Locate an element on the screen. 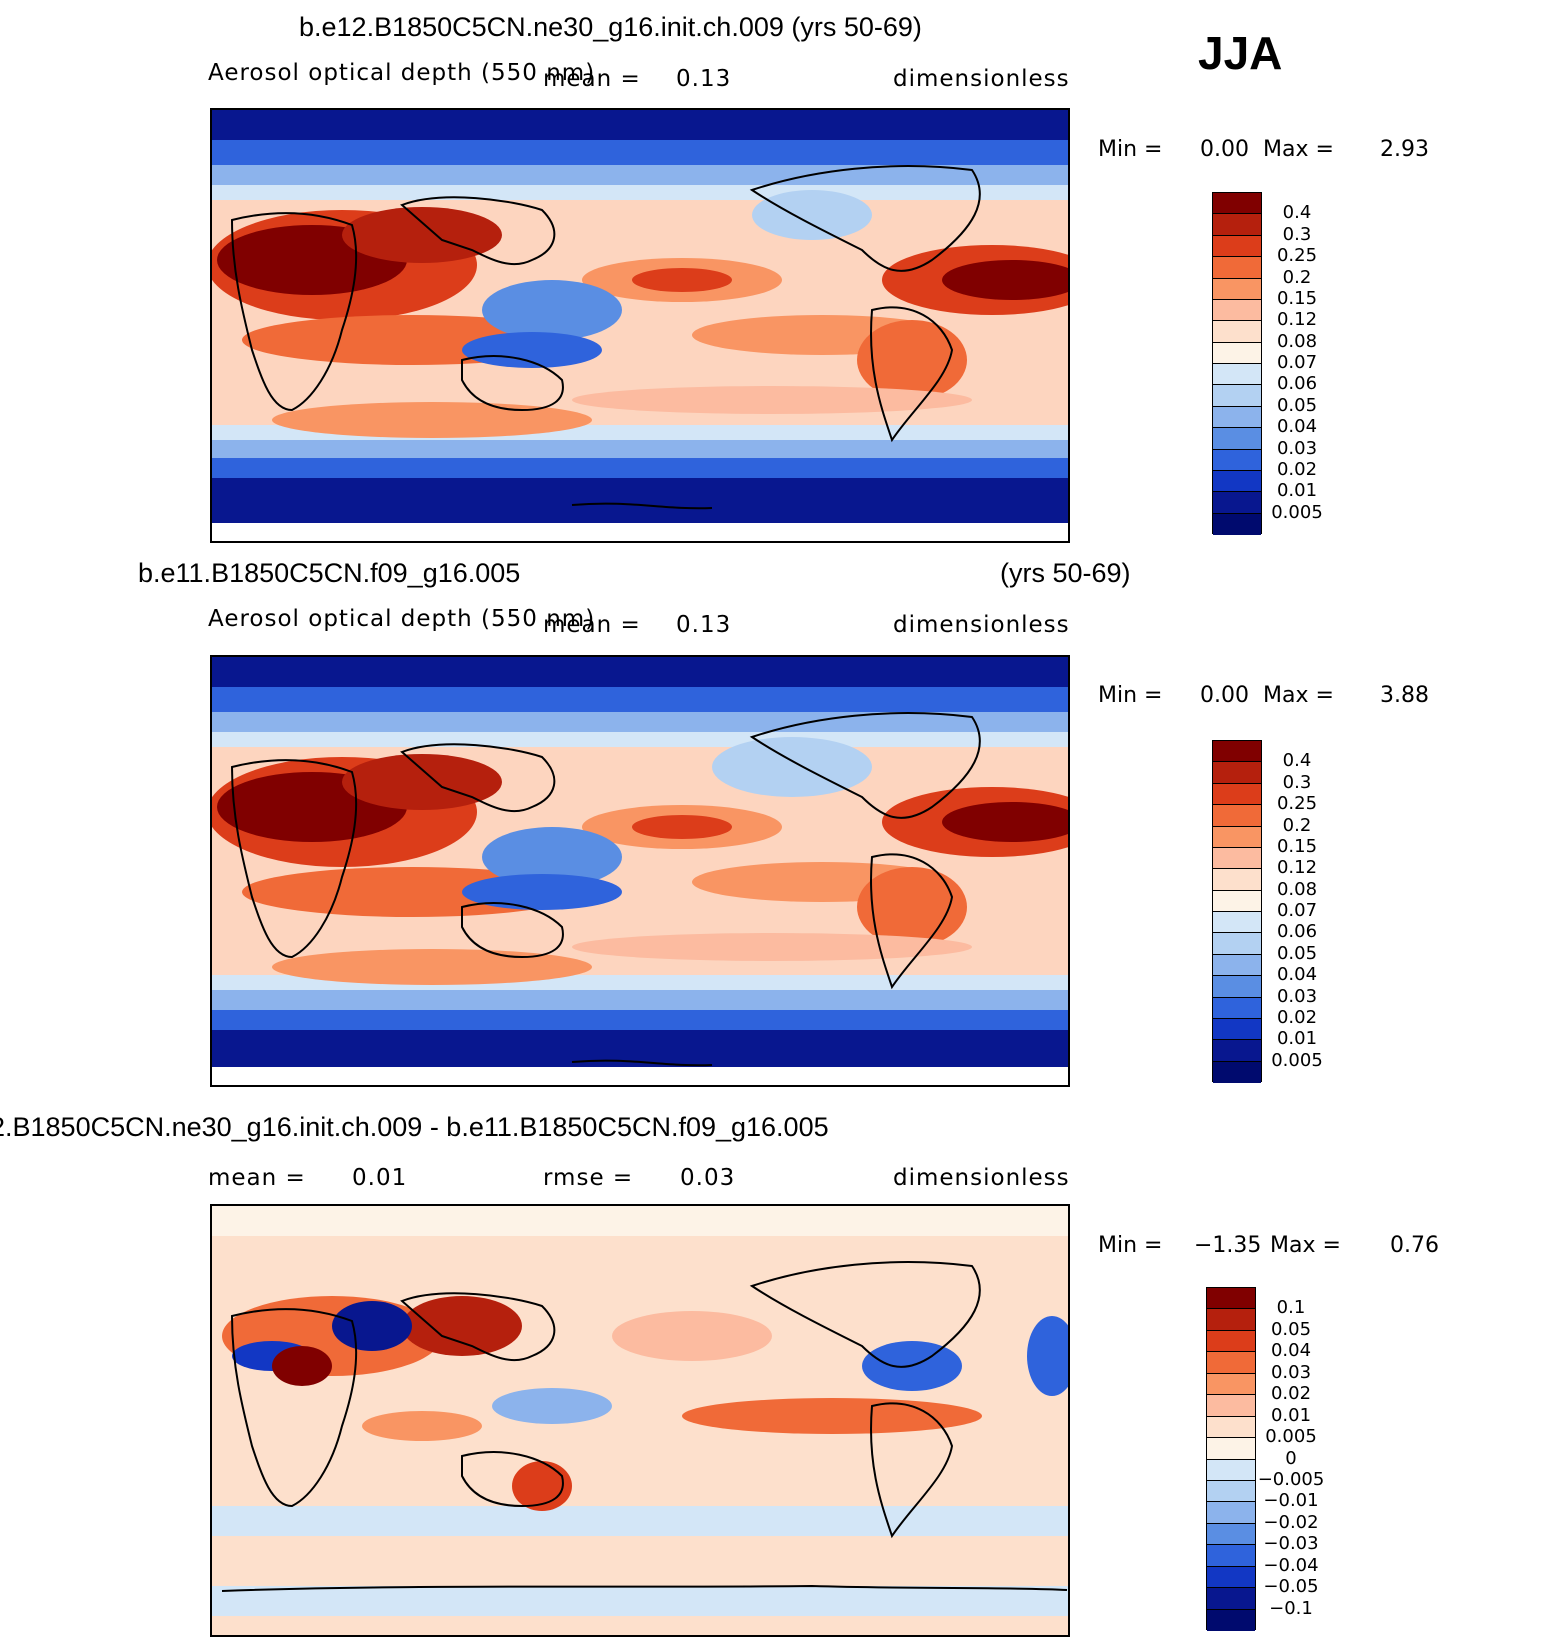 The width and height of the screenshot is (1544, 1641). panel3-max-value: 0.76 is located at coordinates (1414, 1245).